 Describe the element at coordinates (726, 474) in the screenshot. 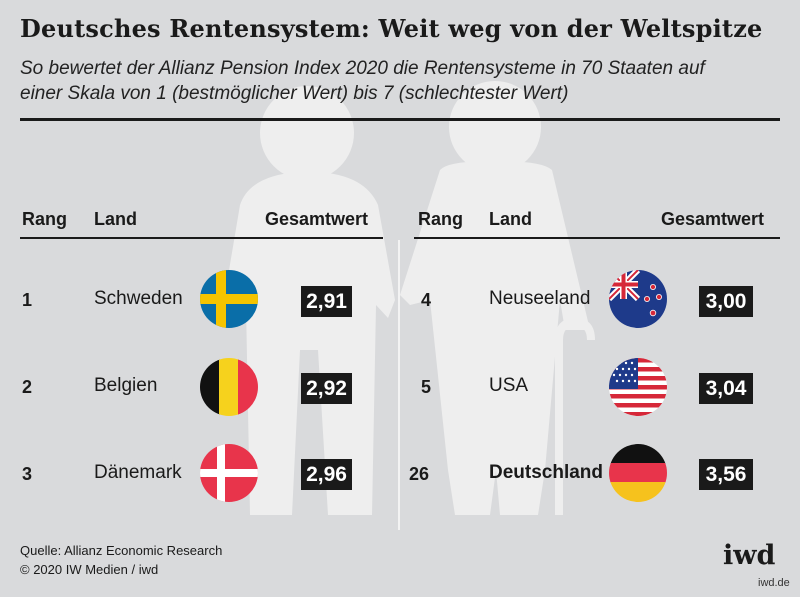

I see `score-box: 3,56` at that location.